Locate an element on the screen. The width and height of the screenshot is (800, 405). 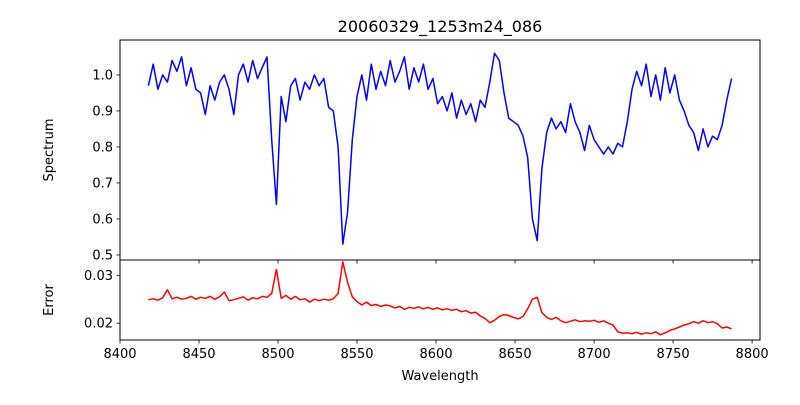
spectrum-ytick-label: 0.6 is located at coordinates (102, 219).